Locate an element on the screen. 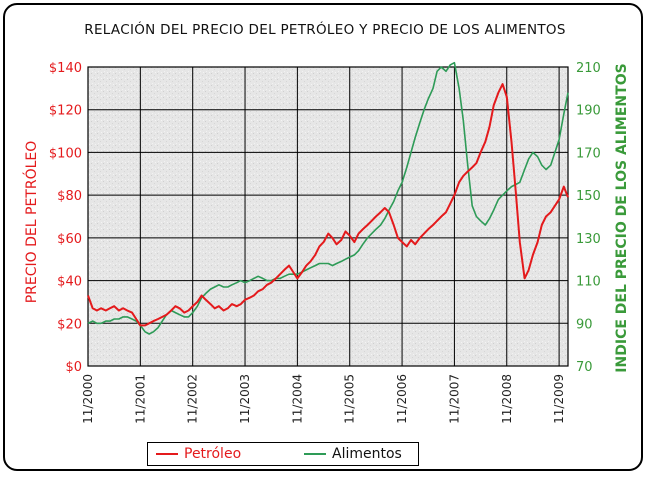 The width and height of the screenshot is (650, 477). x-tick-label: 11/2002 is located at coordinates (193, 399).